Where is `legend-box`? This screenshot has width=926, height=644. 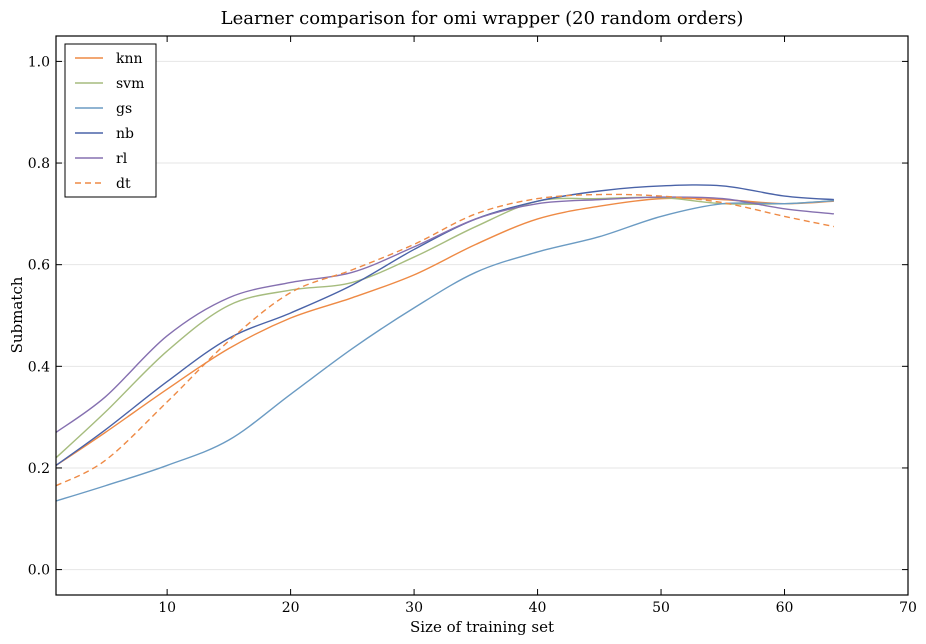 legend-box is located at coordinates (110, 120).